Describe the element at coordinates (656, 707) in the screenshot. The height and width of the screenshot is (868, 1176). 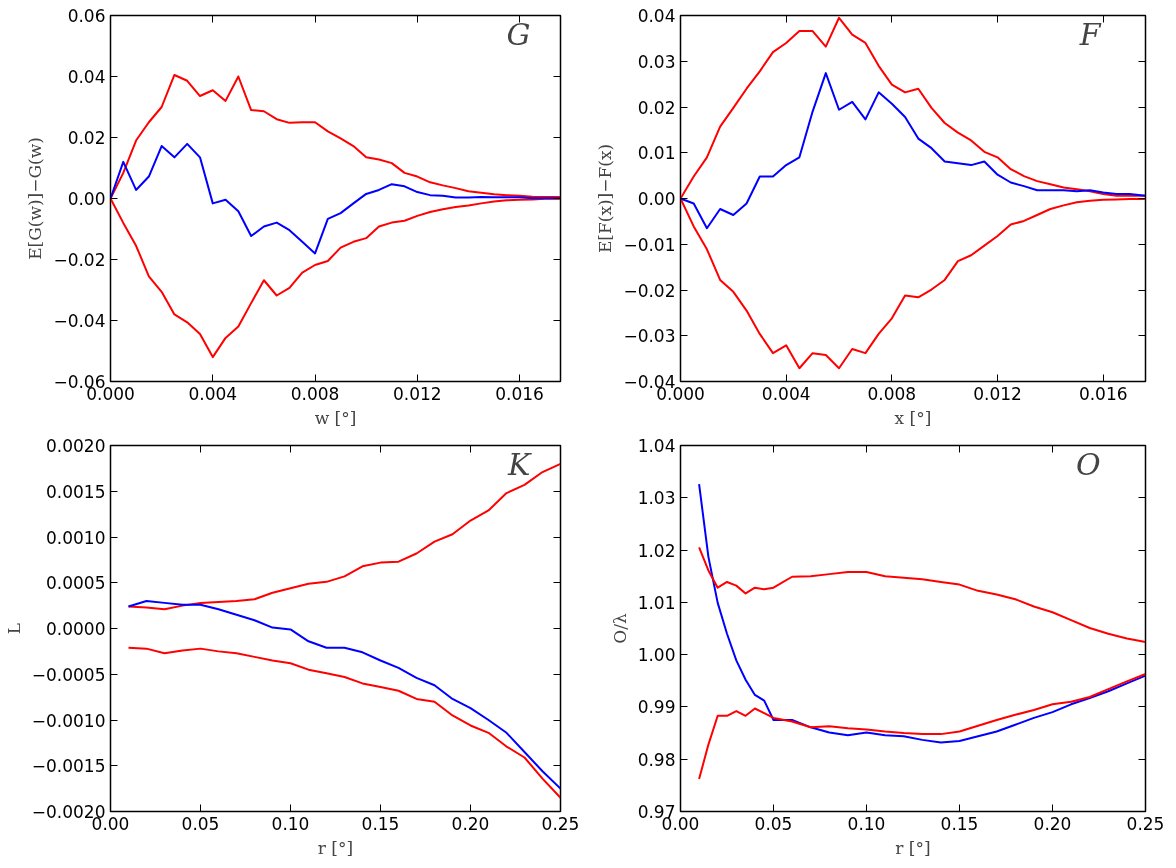
I see `y-tick-label: 0.99` at that location.